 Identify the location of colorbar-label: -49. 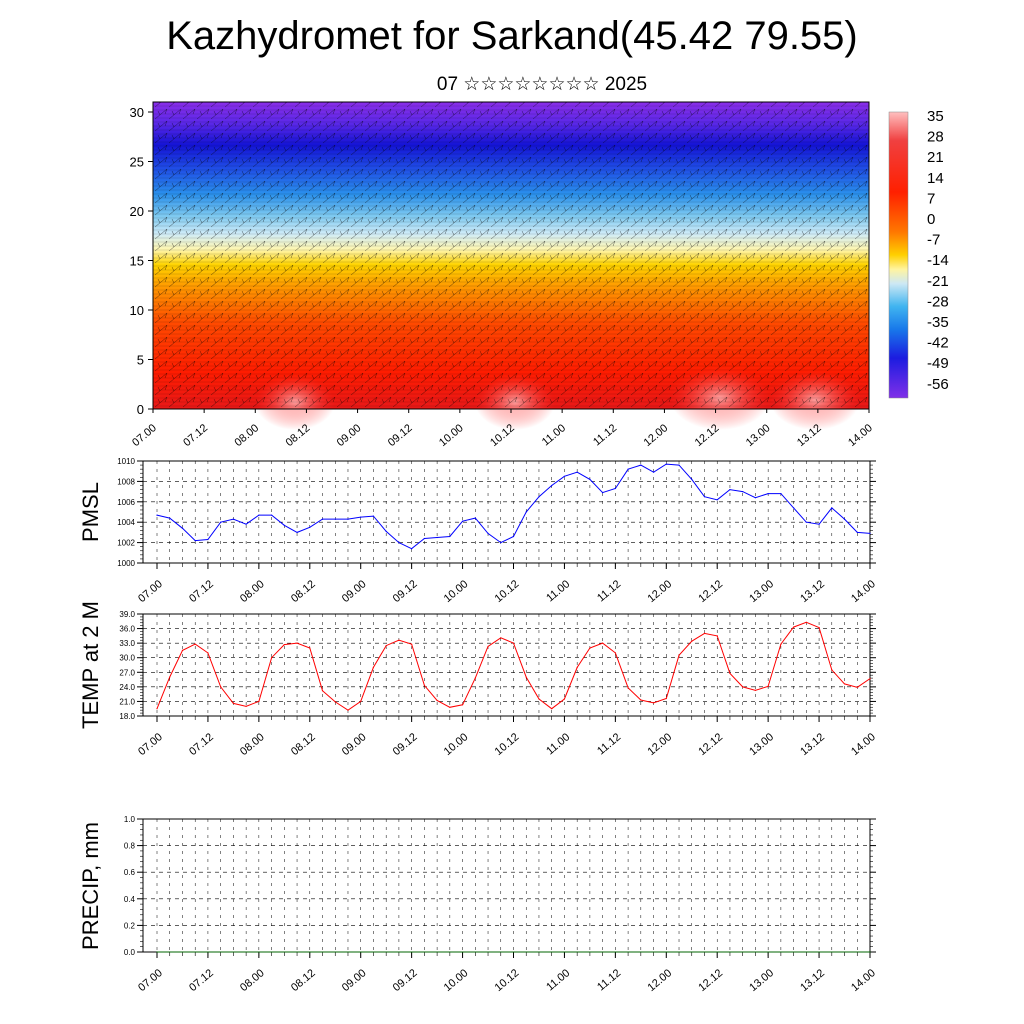
(938, 363).